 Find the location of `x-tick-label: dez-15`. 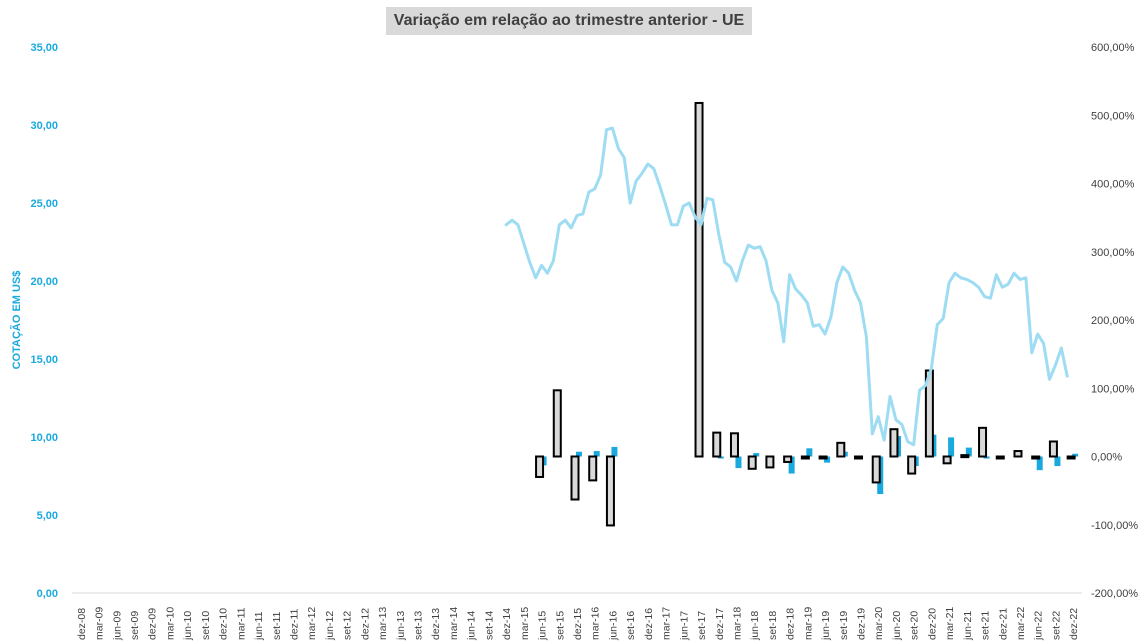

x-tick-label: dez-15 is located at coordinates (578, 624).